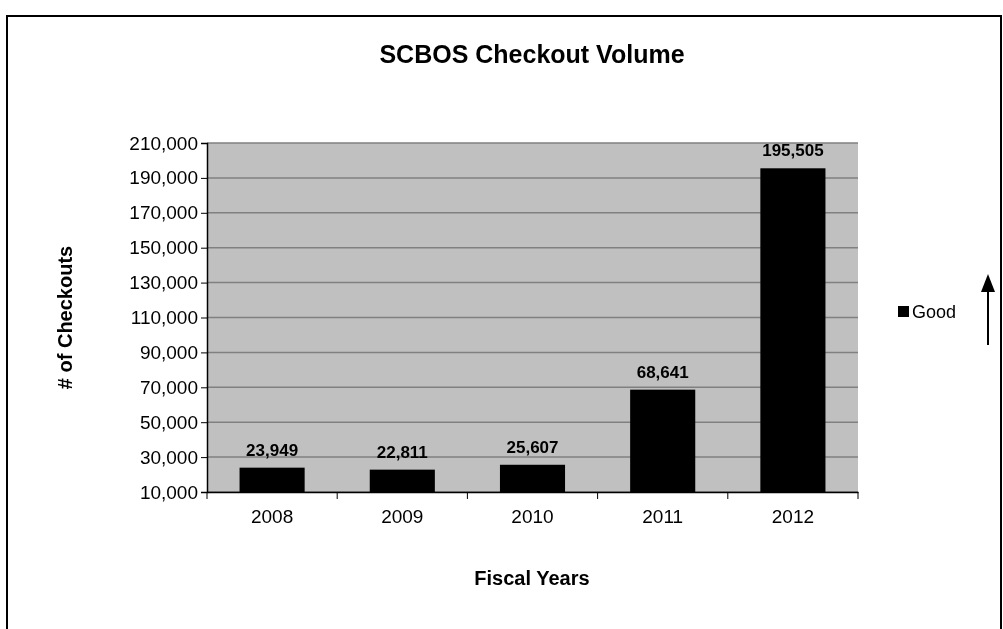  What do you see at coordinates (163, 178) in the screenshot?
I see `y-tick-label: 190,000` at bounding box center [163, 178].